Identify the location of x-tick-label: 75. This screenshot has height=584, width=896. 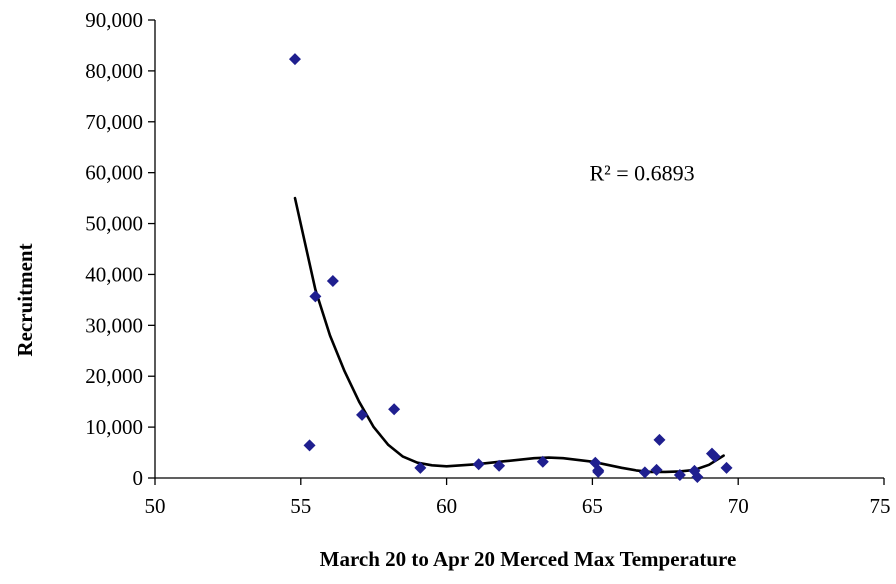
(880, 506).